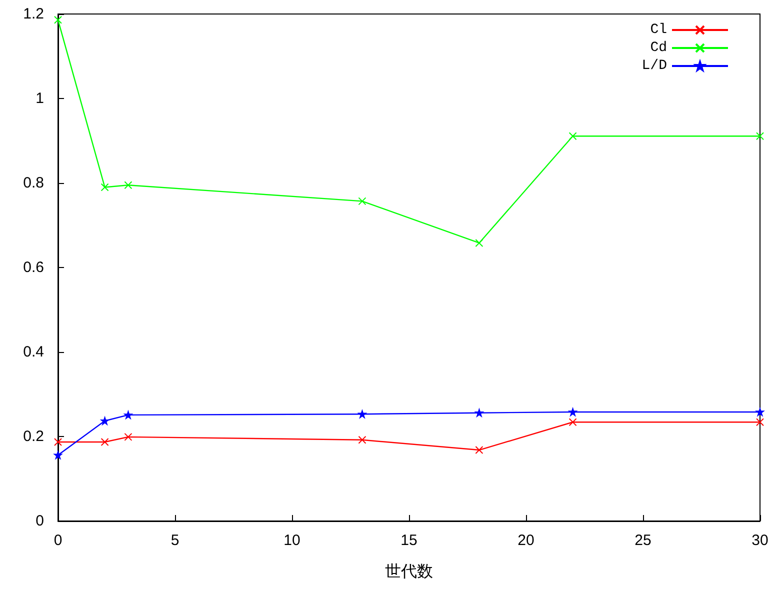 The height and width of the screenshot is (592, 772). Describe the element at coordinates (658, 30) in the screenshot. I see `legend-label: Cl` at that location.